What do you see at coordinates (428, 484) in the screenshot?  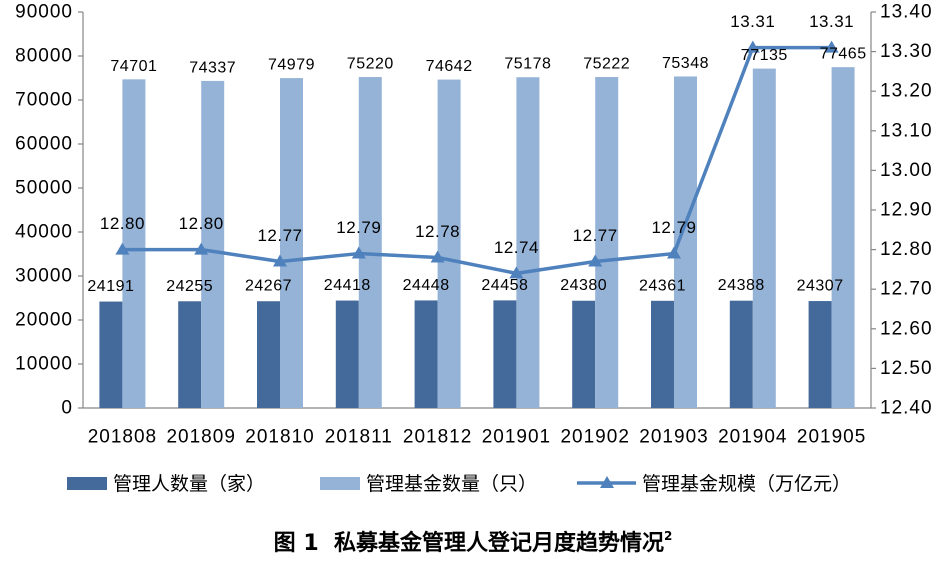 I see `legend-item-funds: 管理基金数量（只）` at bounding box center [428, 484].